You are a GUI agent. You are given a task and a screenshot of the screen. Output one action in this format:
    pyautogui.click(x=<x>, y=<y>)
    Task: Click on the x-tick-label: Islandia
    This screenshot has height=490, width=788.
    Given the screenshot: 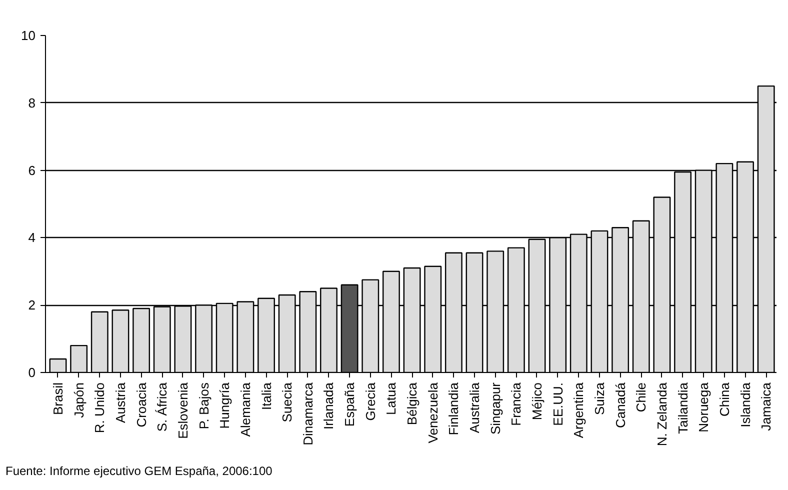 What is the action you would take?
    pyautogui.click(x=745, y=405)
    